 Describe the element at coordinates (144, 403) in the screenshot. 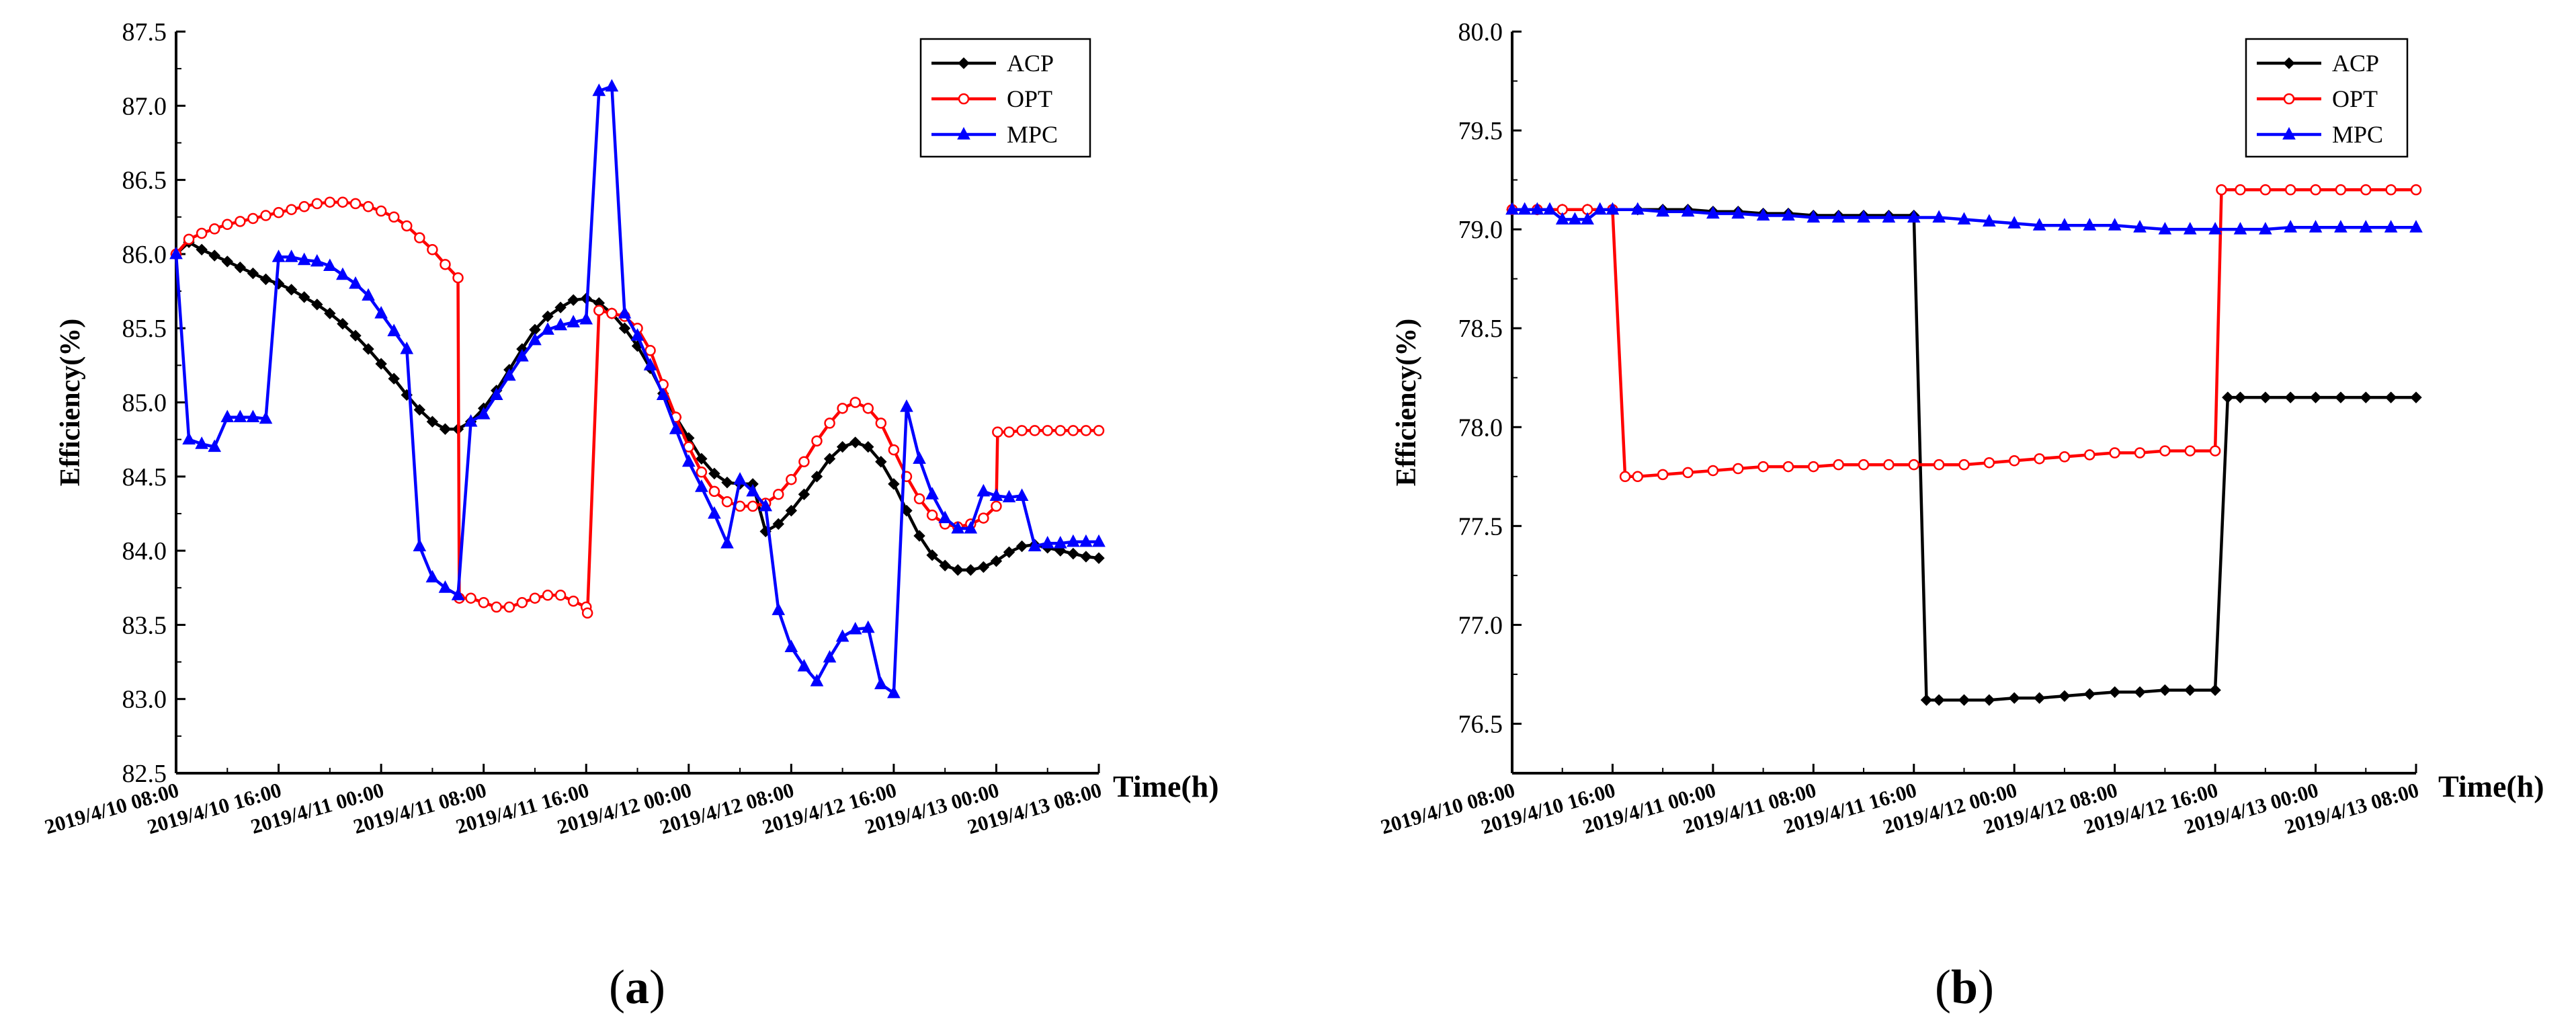

I see `y-tick-label: 85.0` at that location.